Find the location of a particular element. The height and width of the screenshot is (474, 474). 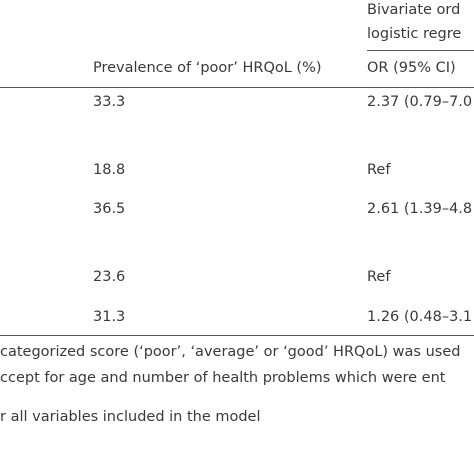

prevalence-cell: 18.8 is located at coordinates (109, 170).